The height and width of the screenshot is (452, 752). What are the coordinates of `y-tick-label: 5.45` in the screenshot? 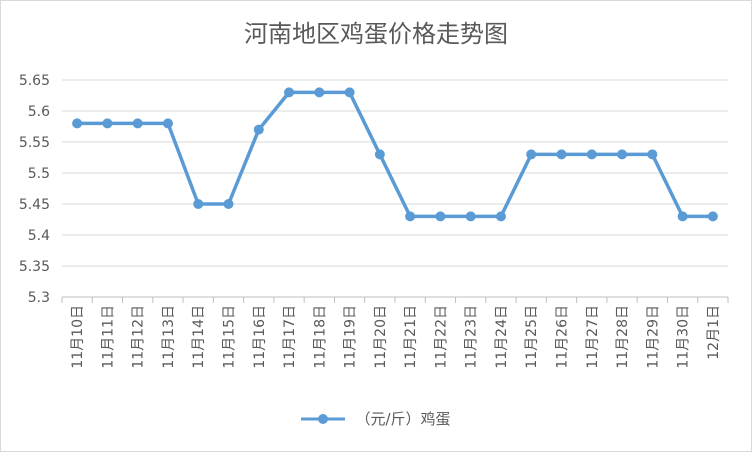 It's located at (34, 205).